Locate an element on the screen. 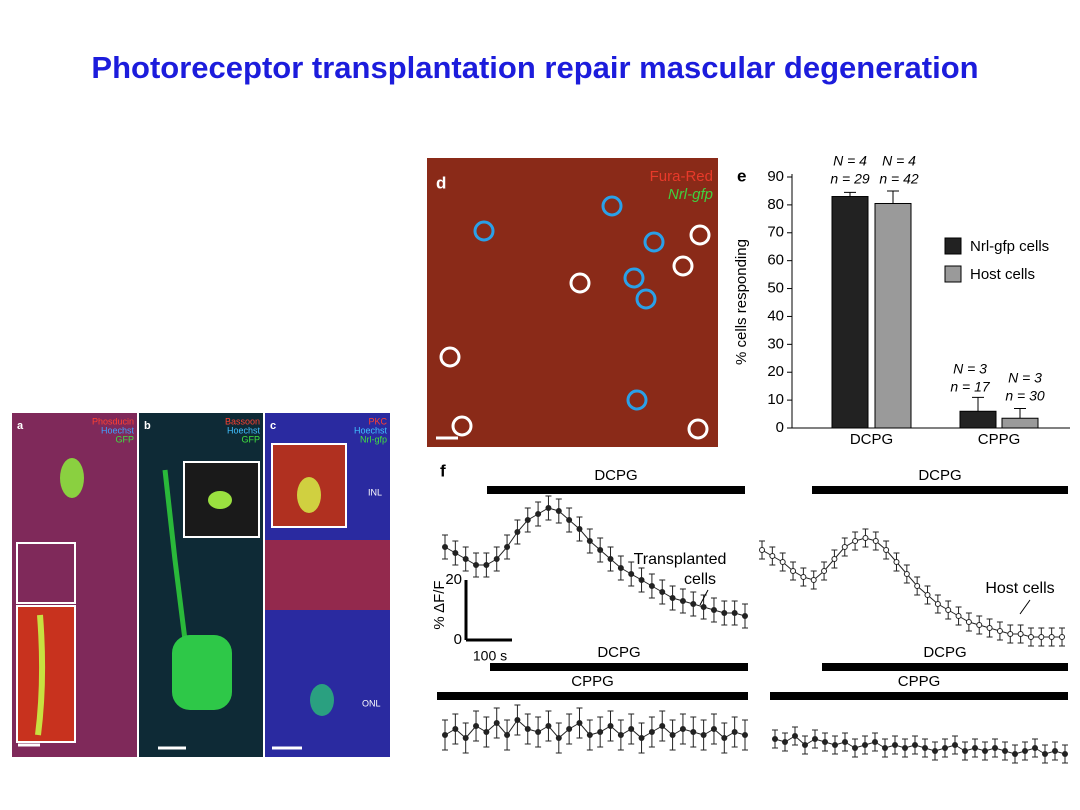  layer-label: INL is located at coordinates (375, 492).